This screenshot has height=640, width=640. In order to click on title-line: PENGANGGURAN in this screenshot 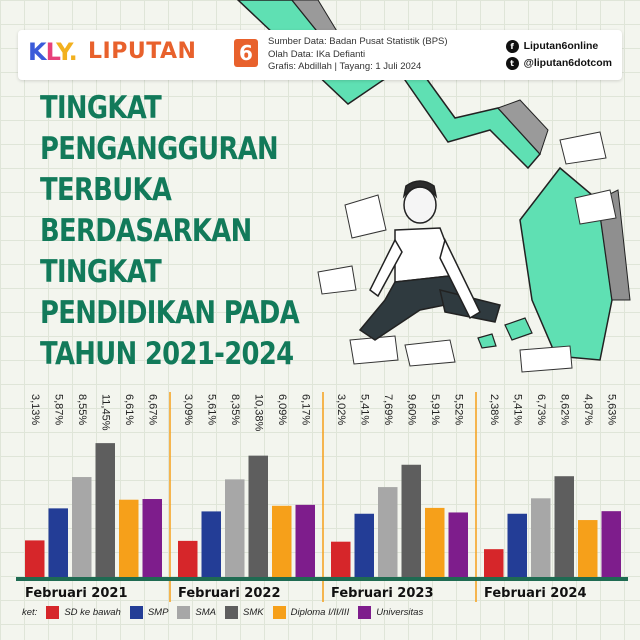, I will do `click(159, 149)`.